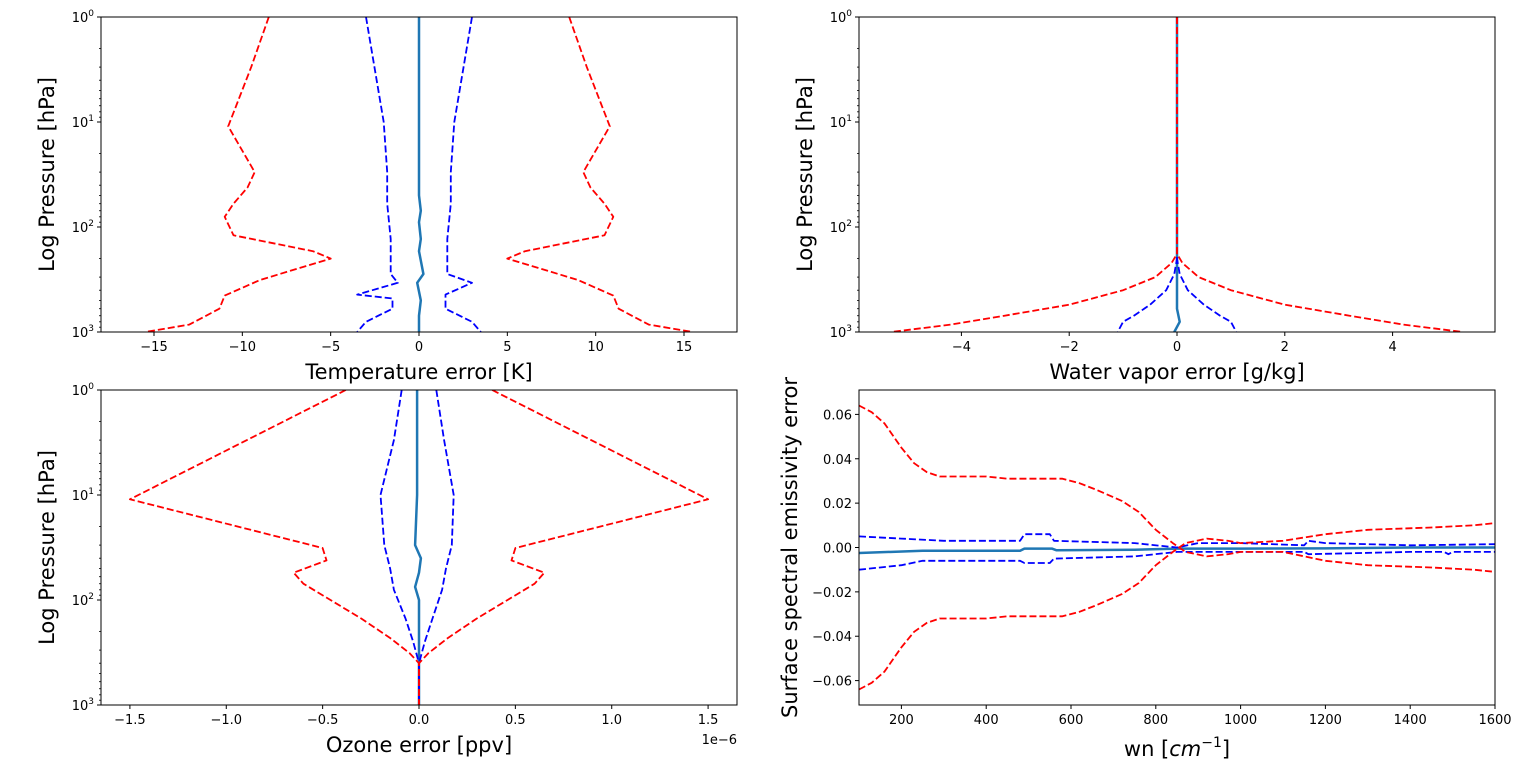  Describe the element at coordinates (1410, 720) in the screenshot. I see `x-tick-label: 1400` at that location.